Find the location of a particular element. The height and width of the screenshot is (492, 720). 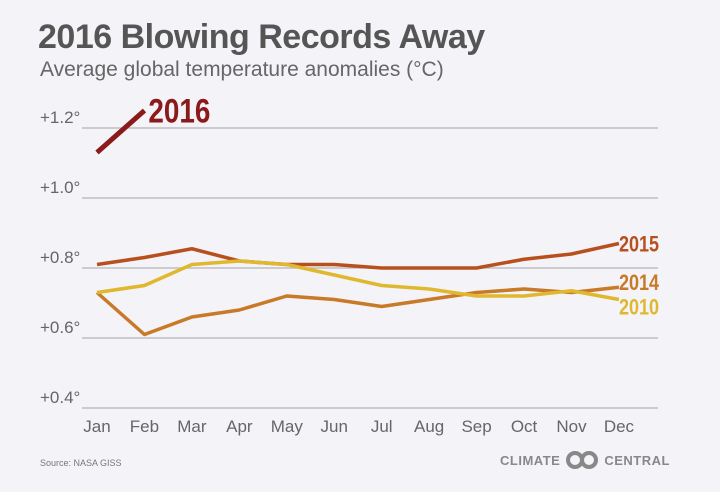

series-label-2015: 2015 is located at coordinates (639, 245).